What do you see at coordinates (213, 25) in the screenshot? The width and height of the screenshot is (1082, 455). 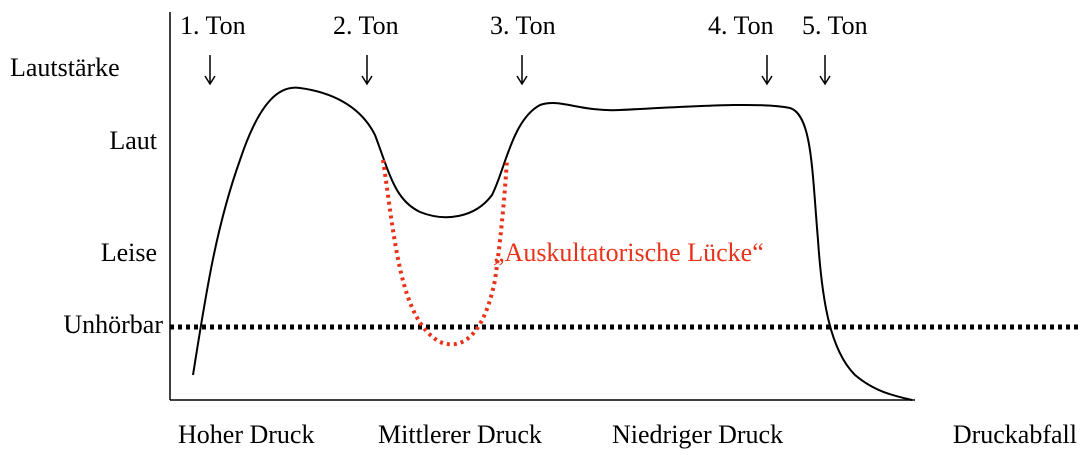 I see `tone-label: 1. Ton` at bounding box center [213, 25].